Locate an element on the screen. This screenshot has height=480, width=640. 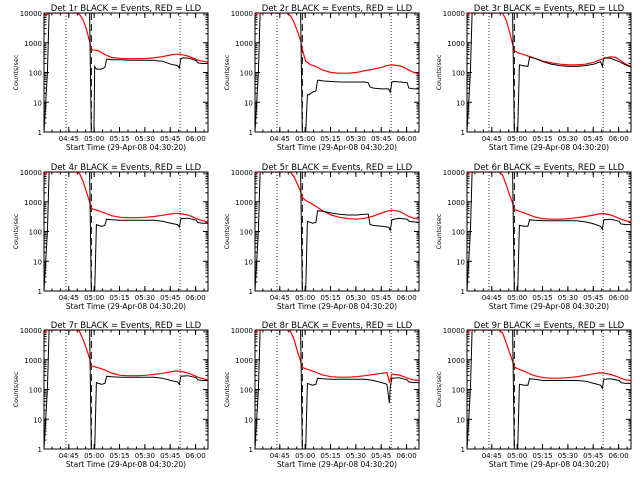
panel-title: Det 4r BLACK = Events, RED = LLD is located at coordinates (126, 168).